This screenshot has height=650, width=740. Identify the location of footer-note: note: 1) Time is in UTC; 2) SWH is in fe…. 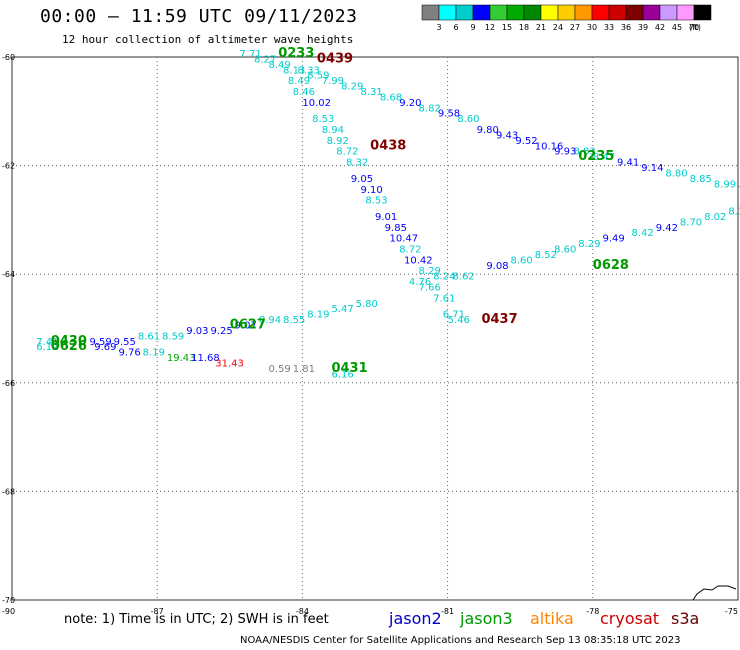
(196, 619).